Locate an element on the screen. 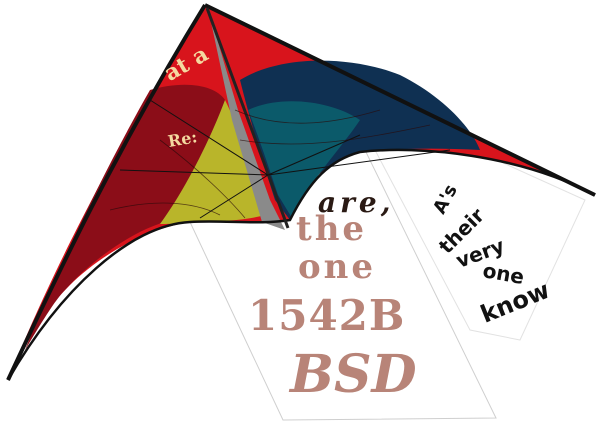  center-line-1: are, is located at coordinates (356, 202).